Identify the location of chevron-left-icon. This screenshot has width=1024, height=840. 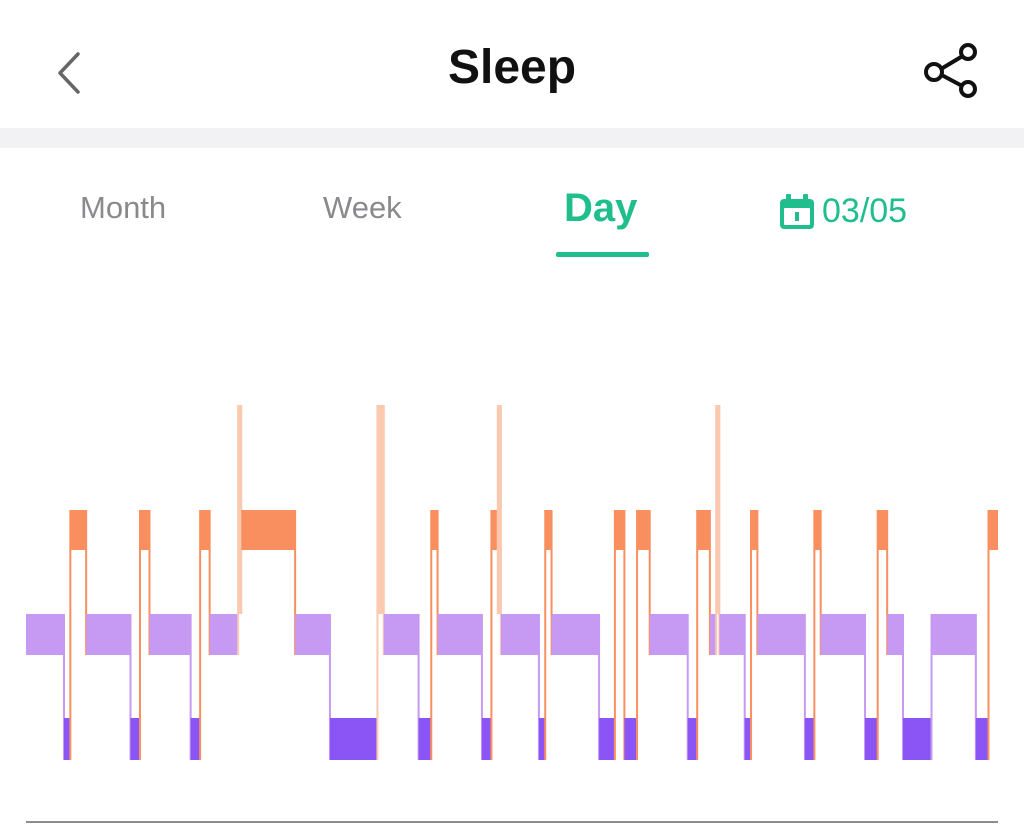
(69, 73).